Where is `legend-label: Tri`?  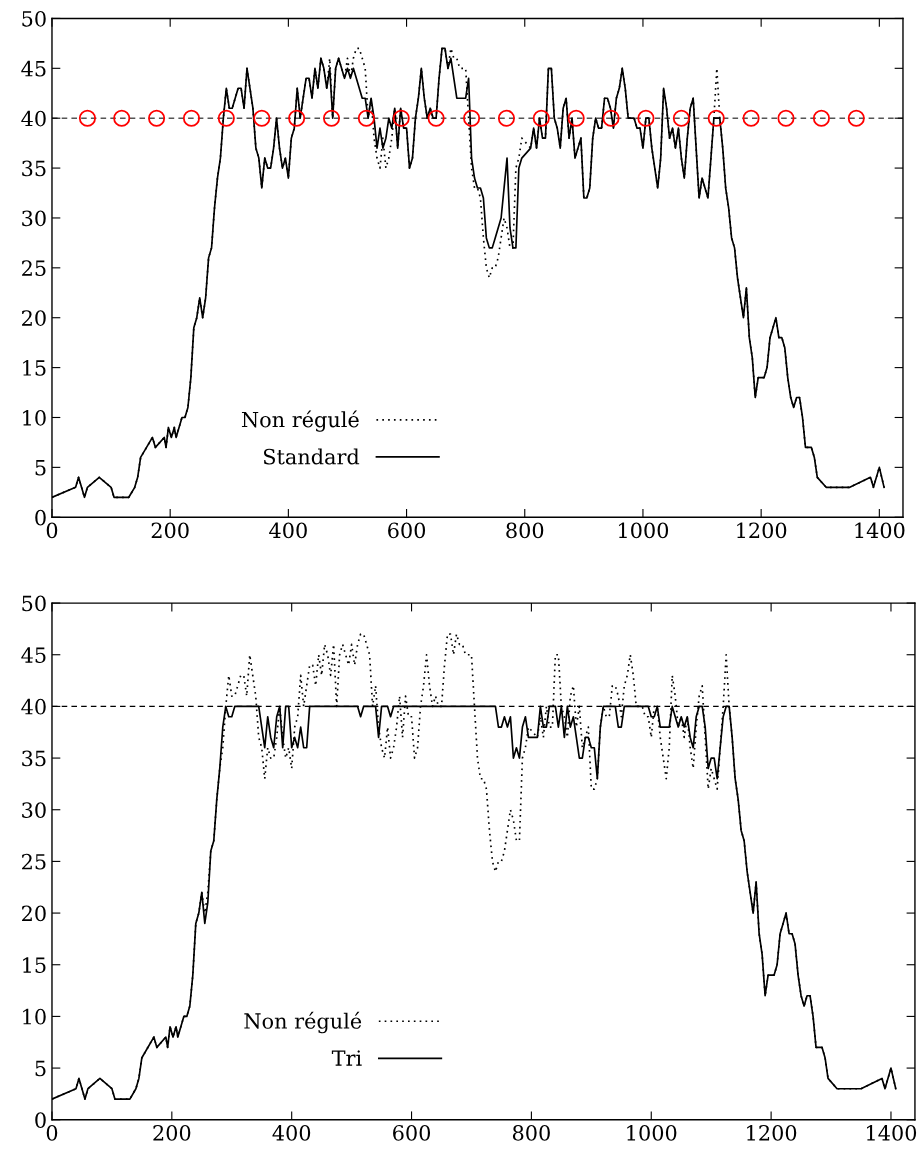 legend-label: Tri is located at coordinates (346, 1058).